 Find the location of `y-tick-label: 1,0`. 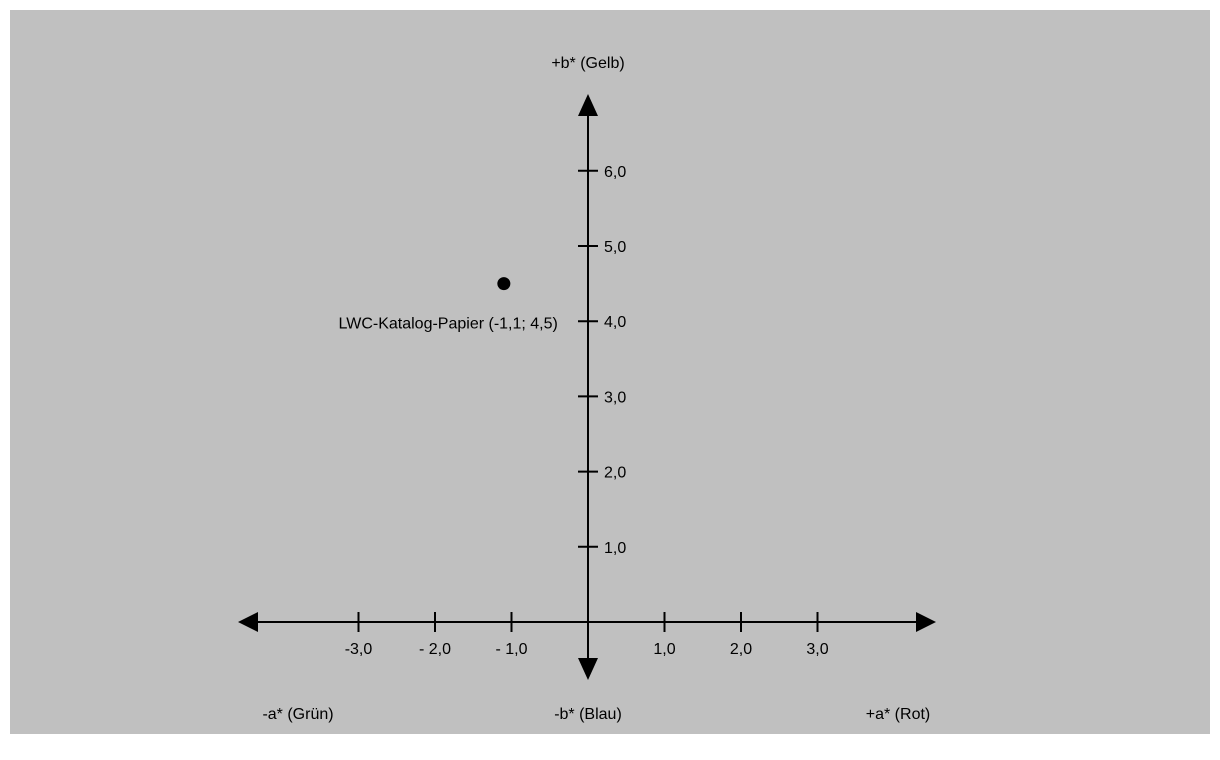

y-tick-label: 1,0 is located at coordinates (615, 548).